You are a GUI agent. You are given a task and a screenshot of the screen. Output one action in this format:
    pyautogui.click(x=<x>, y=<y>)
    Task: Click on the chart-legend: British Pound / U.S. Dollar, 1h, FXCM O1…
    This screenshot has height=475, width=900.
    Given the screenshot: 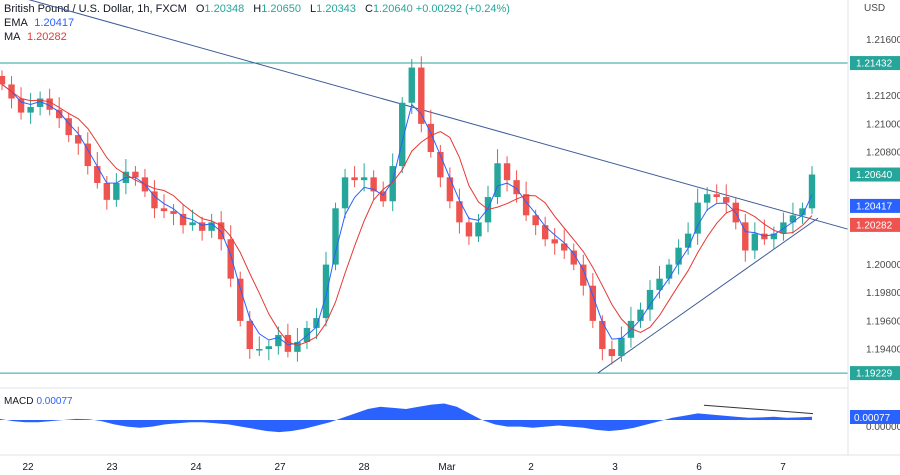 What is the action you would take?
    pyautogui.click(x=257, y=23)
    